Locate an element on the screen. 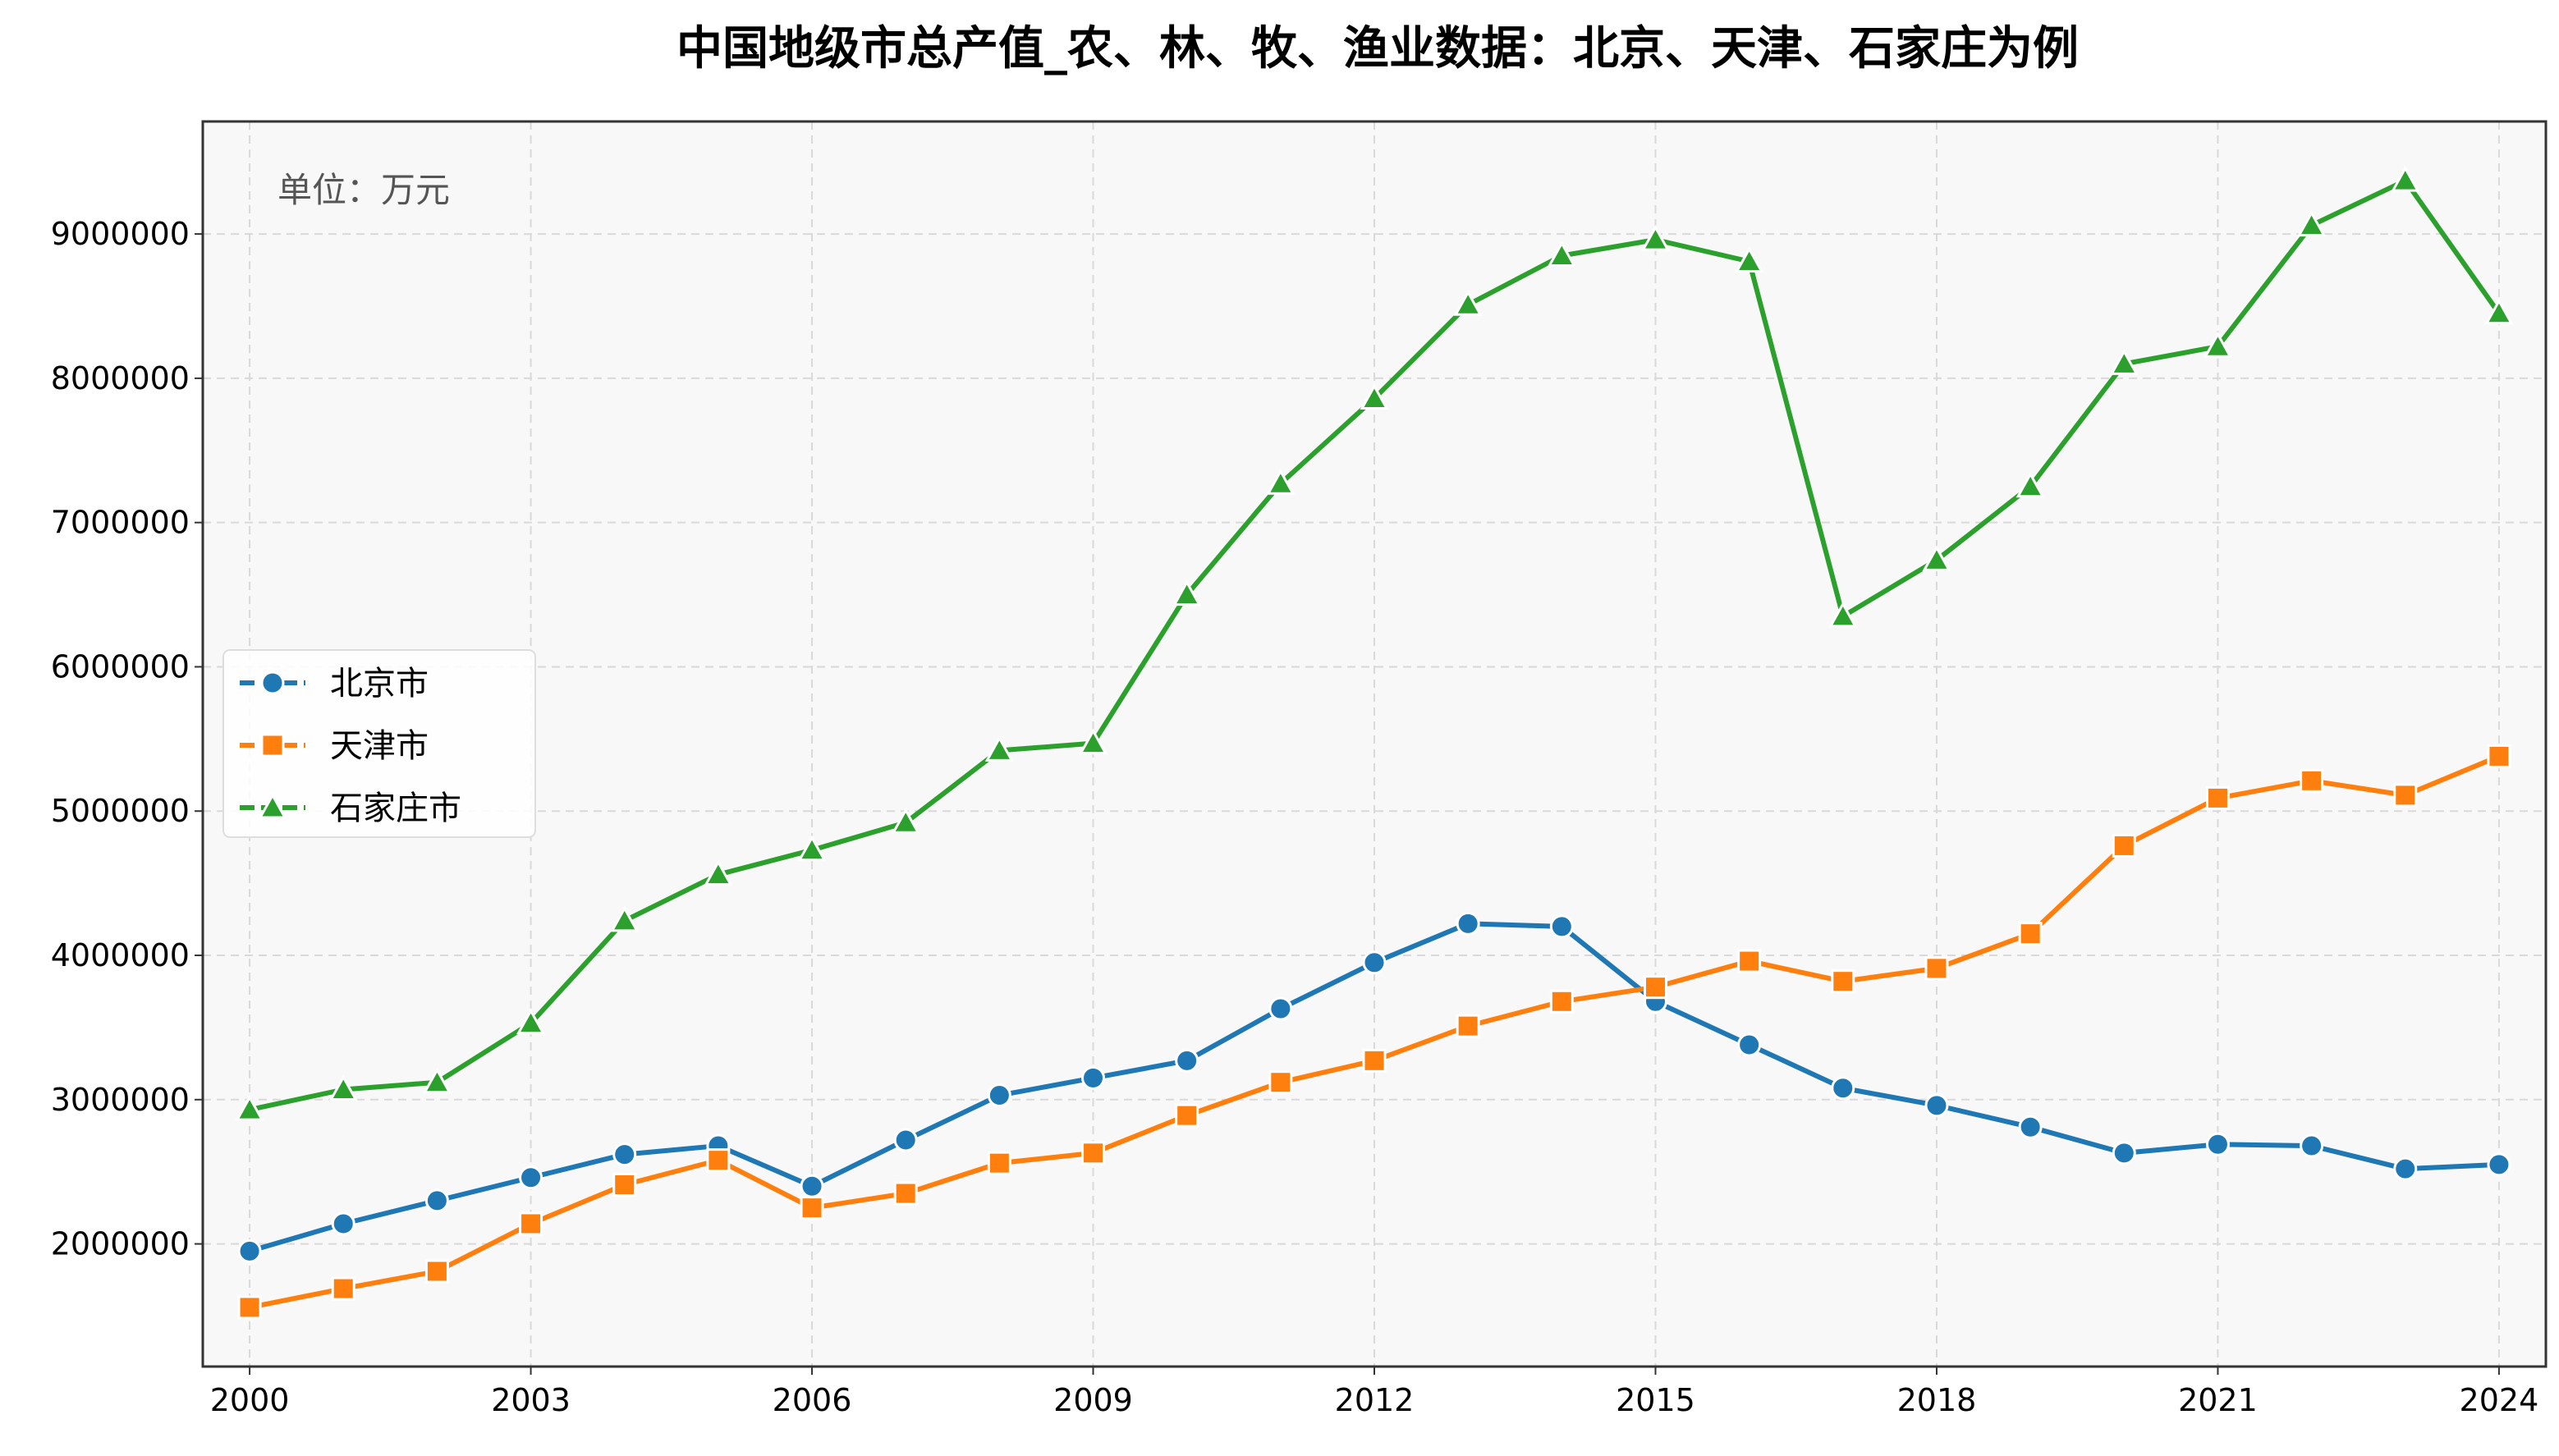 Image resolution: width=2559 pixels, height=1456 pixels. legend-entry: 北京市 is located at coordinates (335, 684).